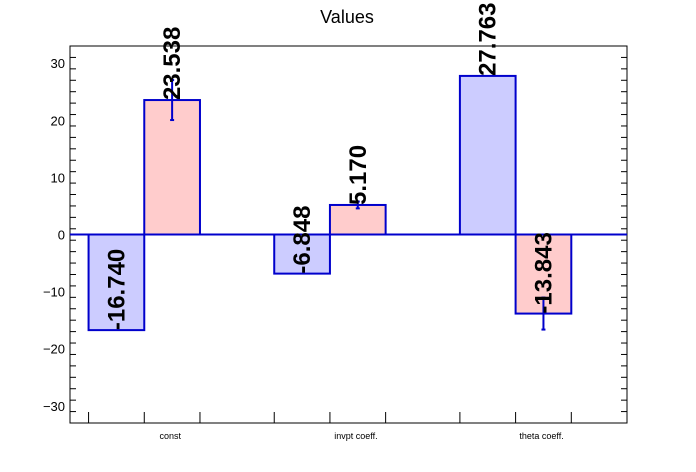 The image size is (696, 472). I want to click on y-tick-label: −30, so click(54, 406).